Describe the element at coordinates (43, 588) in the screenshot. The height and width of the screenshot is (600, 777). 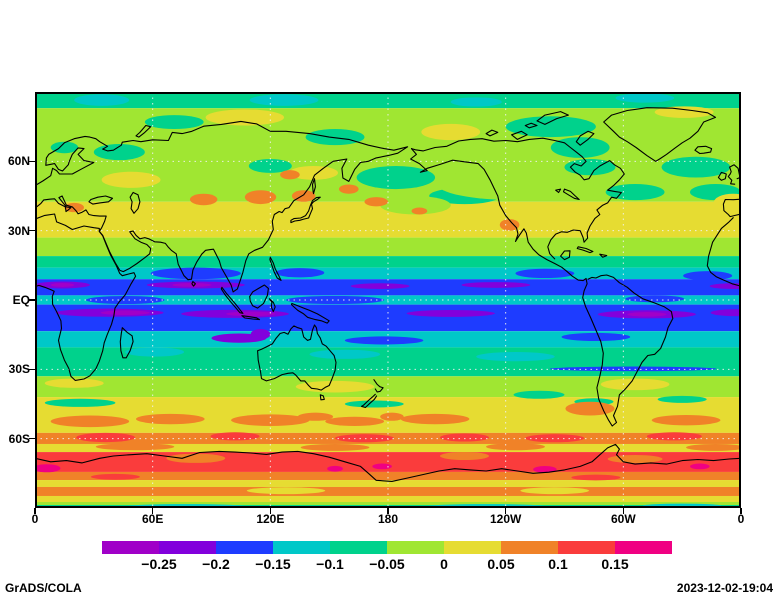
I see `grads-credit-text: GrADS/COLA` at that location.